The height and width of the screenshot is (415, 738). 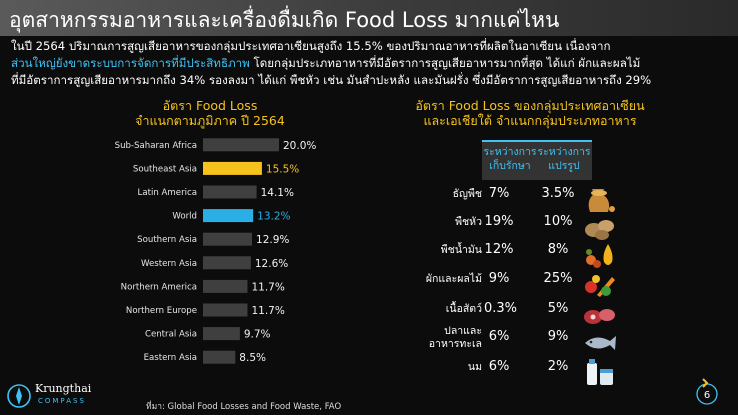 I want to click on potato-icon, so click(x=599, y=230).